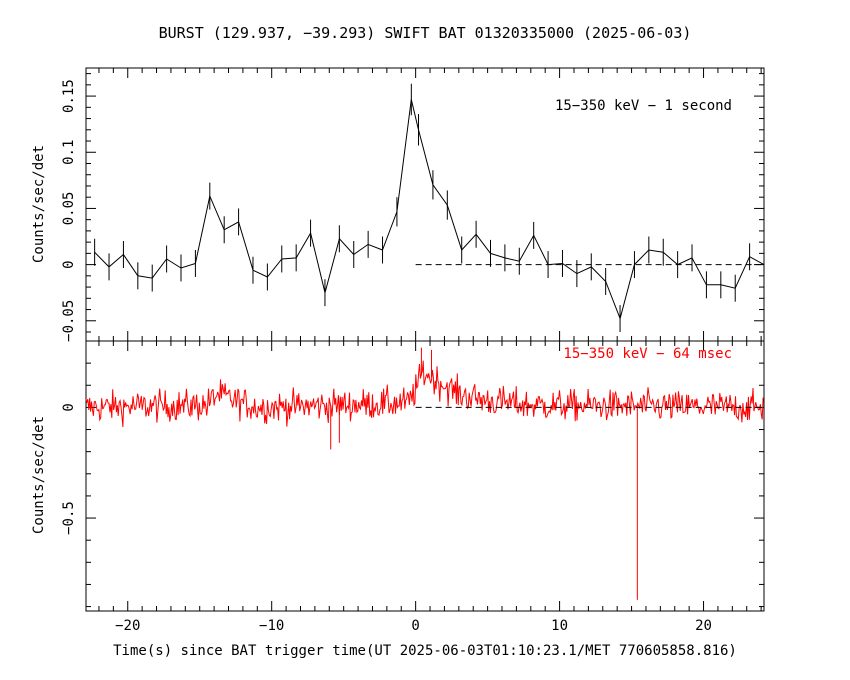 The width and height of the screenshot is (850, 680). I want to click on top-panel-y-tick-label: 0.1, so click(69, 152).